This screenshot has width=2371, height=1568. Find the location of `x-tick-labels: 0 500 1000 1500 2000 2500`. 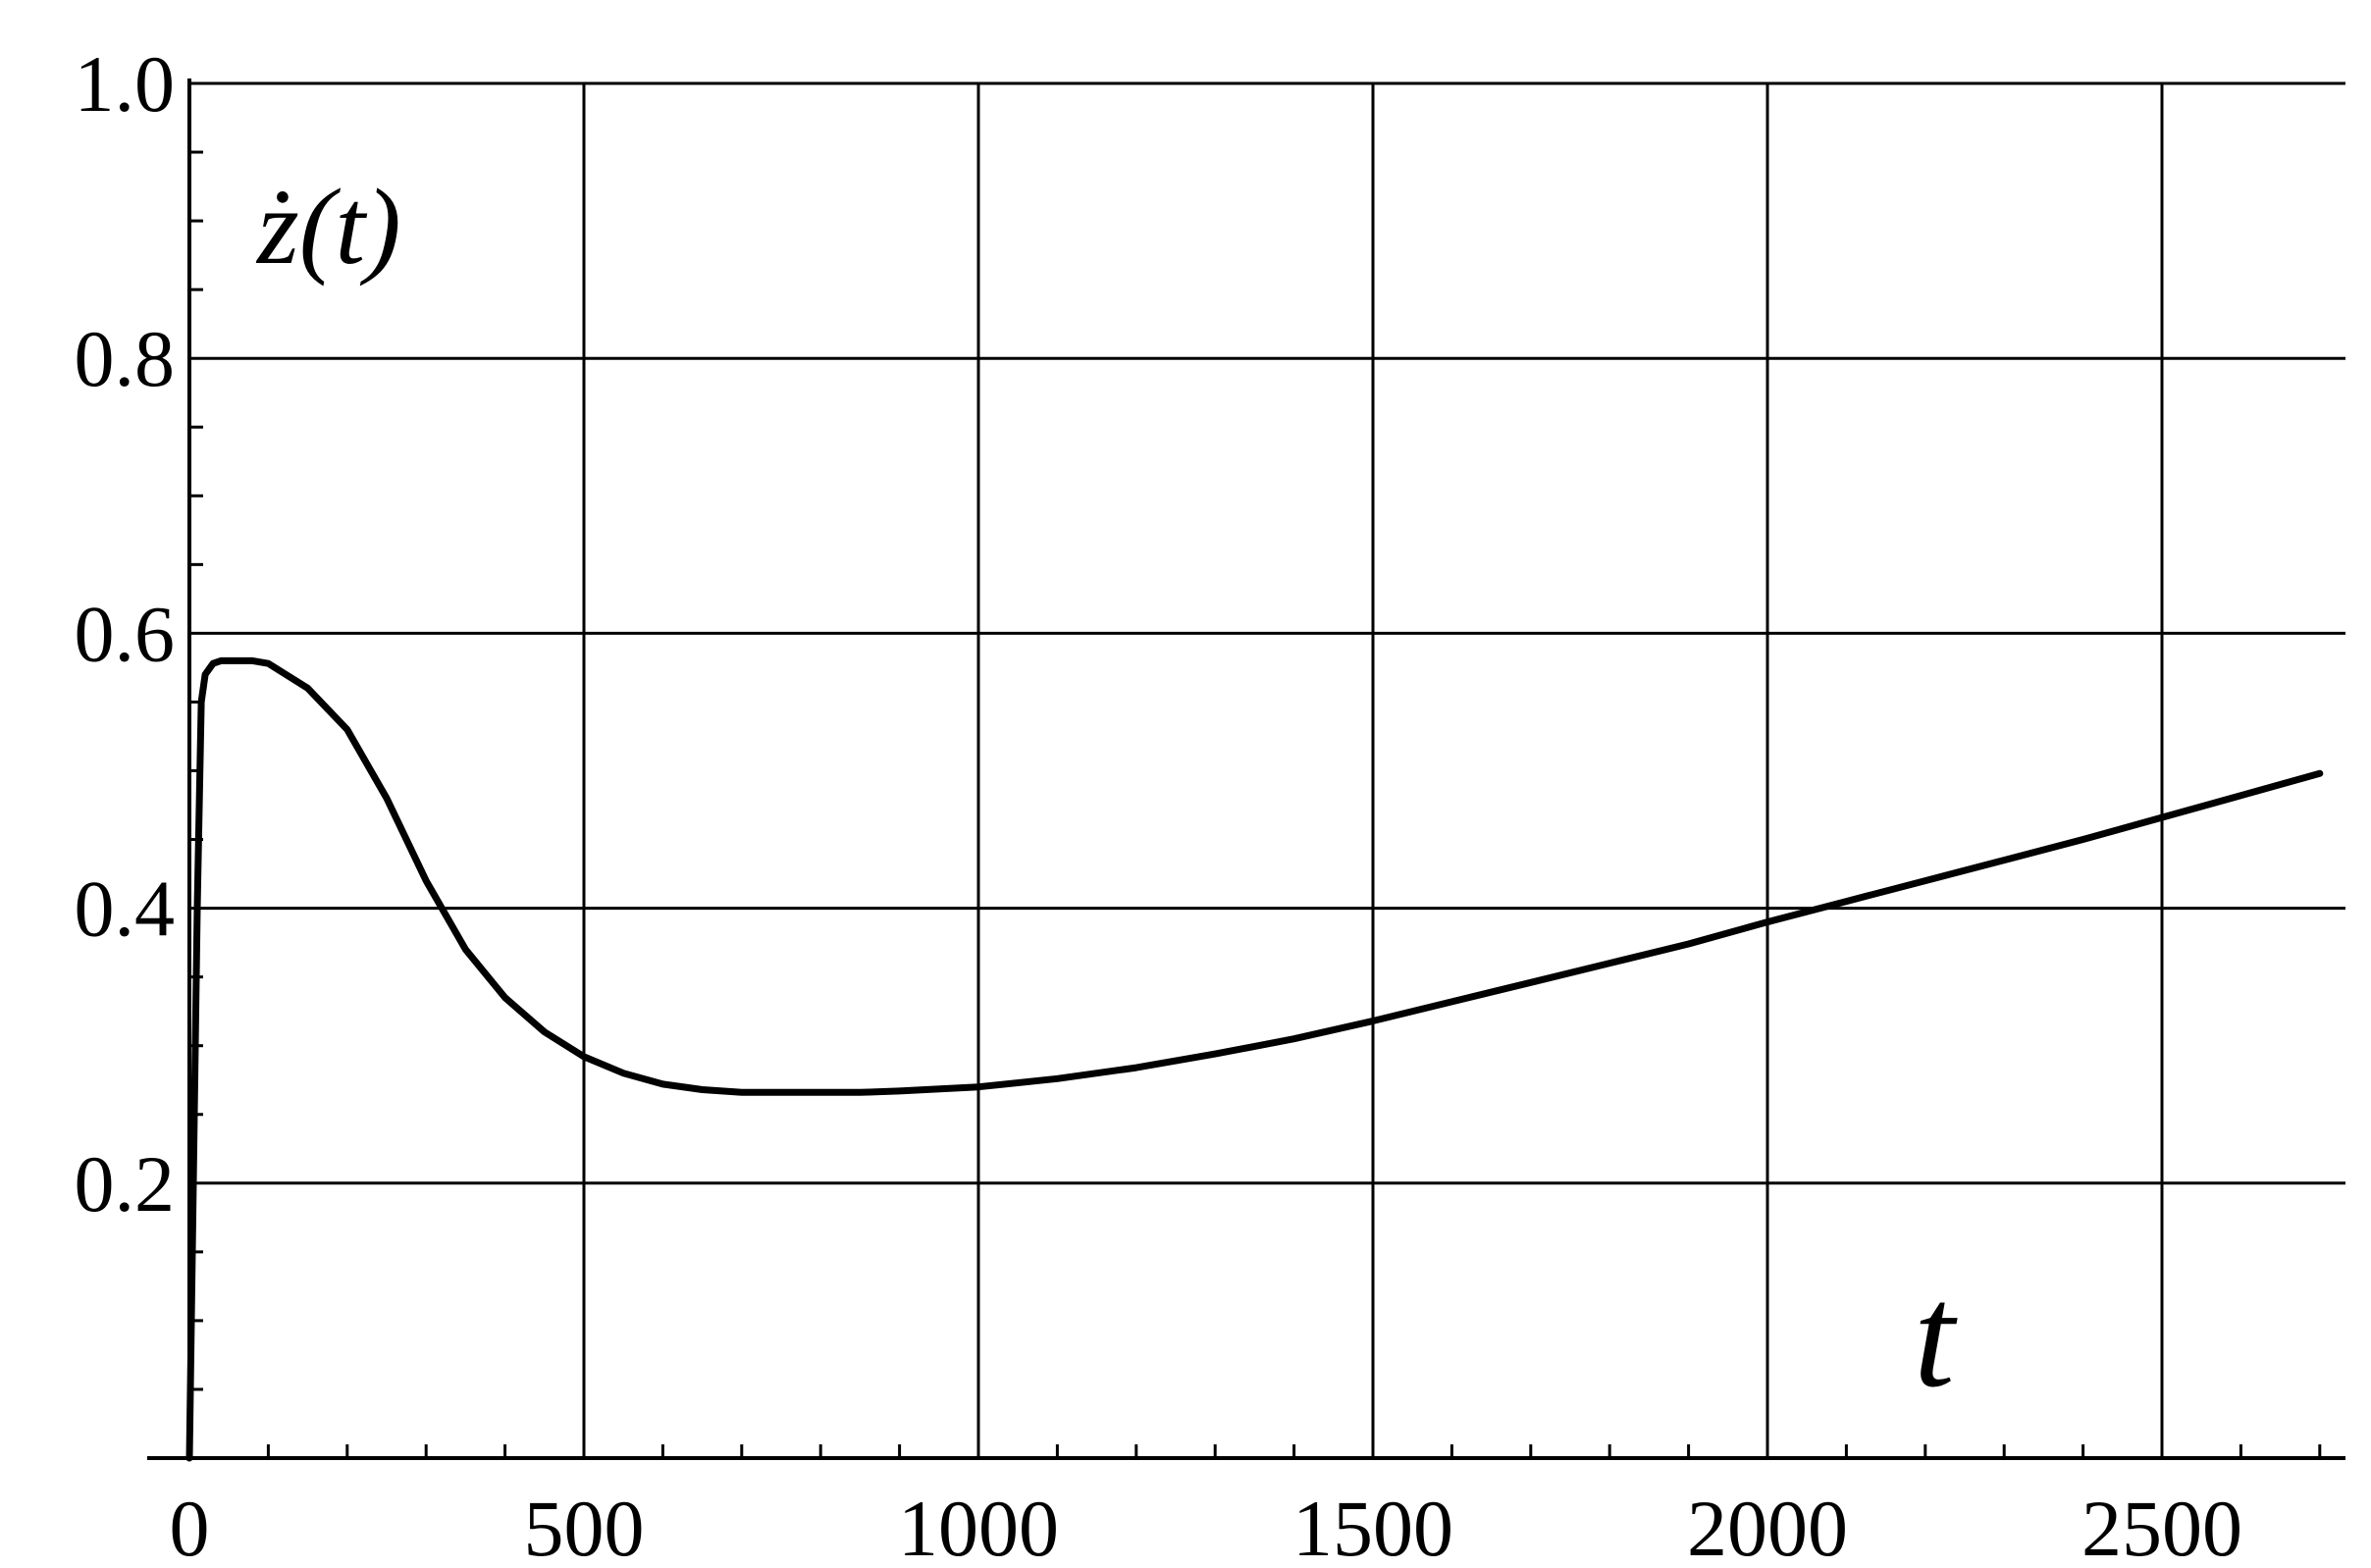

x-tick-labels: 0 500 1000 1500 2000 2500 is located at coordinates (1206, 1526).